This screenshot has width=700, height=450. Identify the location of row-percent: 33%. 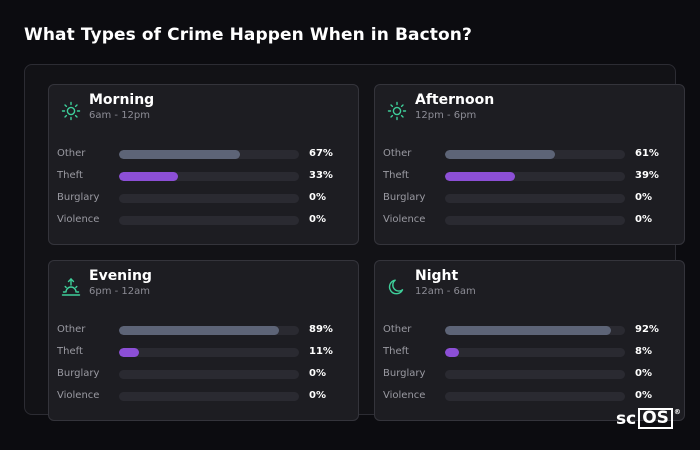
(321, 175).